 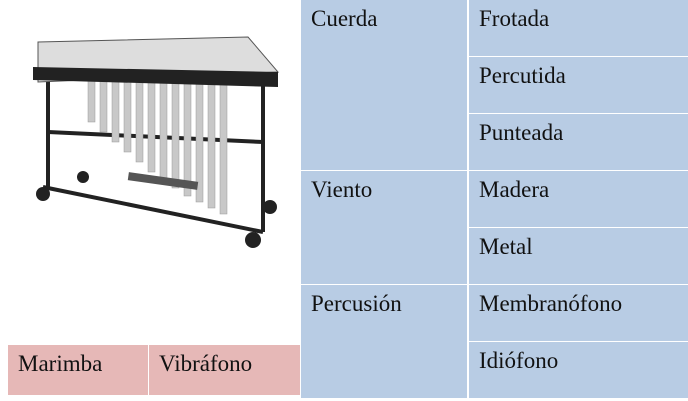 What do you see at coordinates (578, 313) in the screenshot?
I see `subgroup: Membranófono` at bounding box center [578, 313].